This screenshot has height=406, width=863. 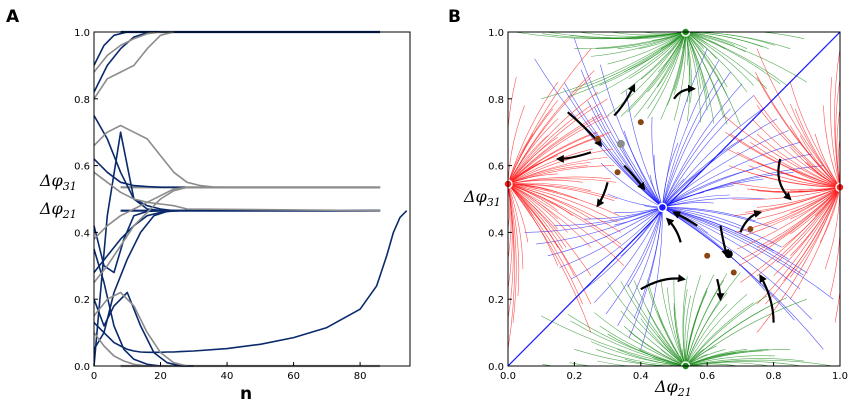 What do you see at coordinates (454, 17) in the screenshot?
I see `panel-b-letter: B` at bounding box center [454, 17].